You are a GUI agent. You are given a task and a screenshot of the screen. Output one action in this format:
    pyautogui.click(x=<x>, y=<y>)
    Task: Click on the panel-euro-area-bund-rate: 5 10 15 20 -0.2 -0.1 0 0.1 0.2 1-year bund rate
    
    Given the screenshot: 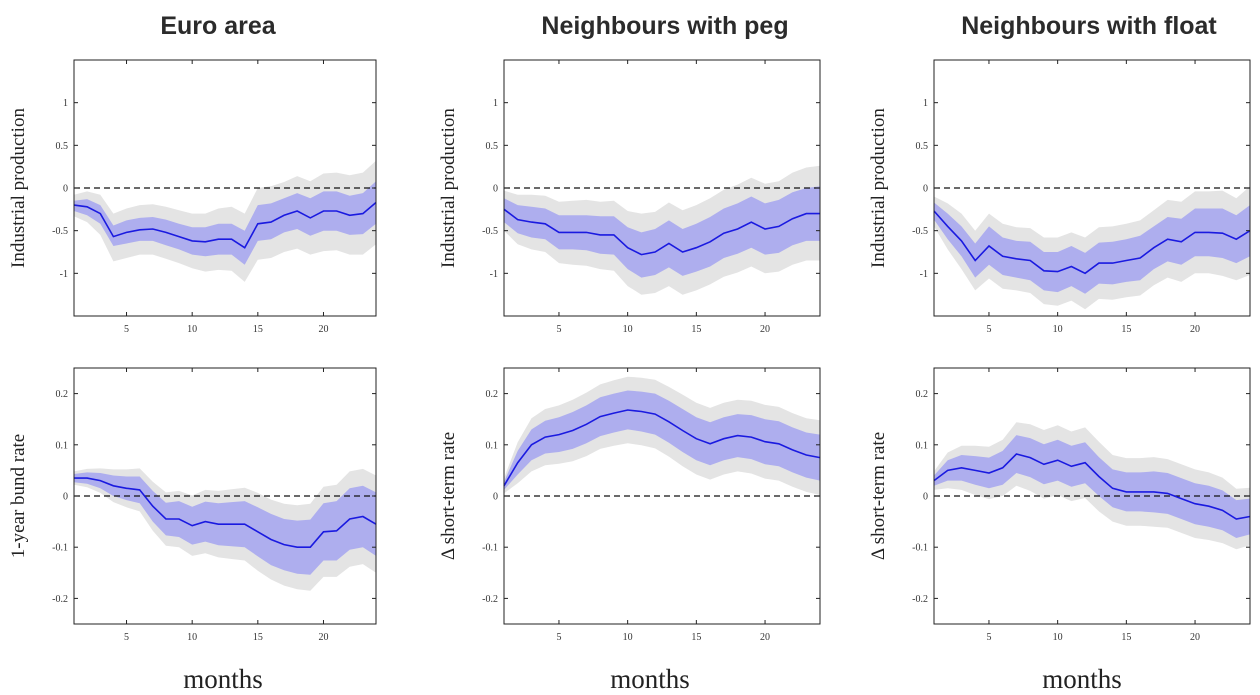 What is the action you would take?
    pyautogui.click(x=192, y=505)
    